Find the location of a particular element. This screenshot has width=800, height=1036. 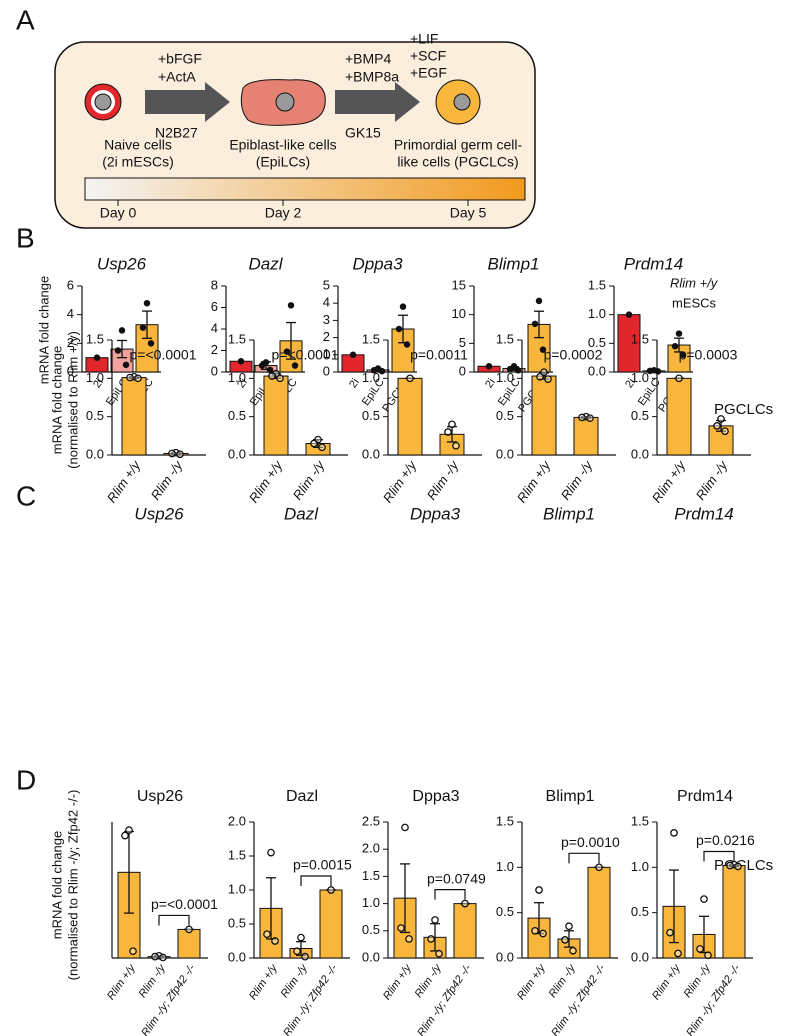

side-label: Rlim +/y is located at coordinates (694, 282).